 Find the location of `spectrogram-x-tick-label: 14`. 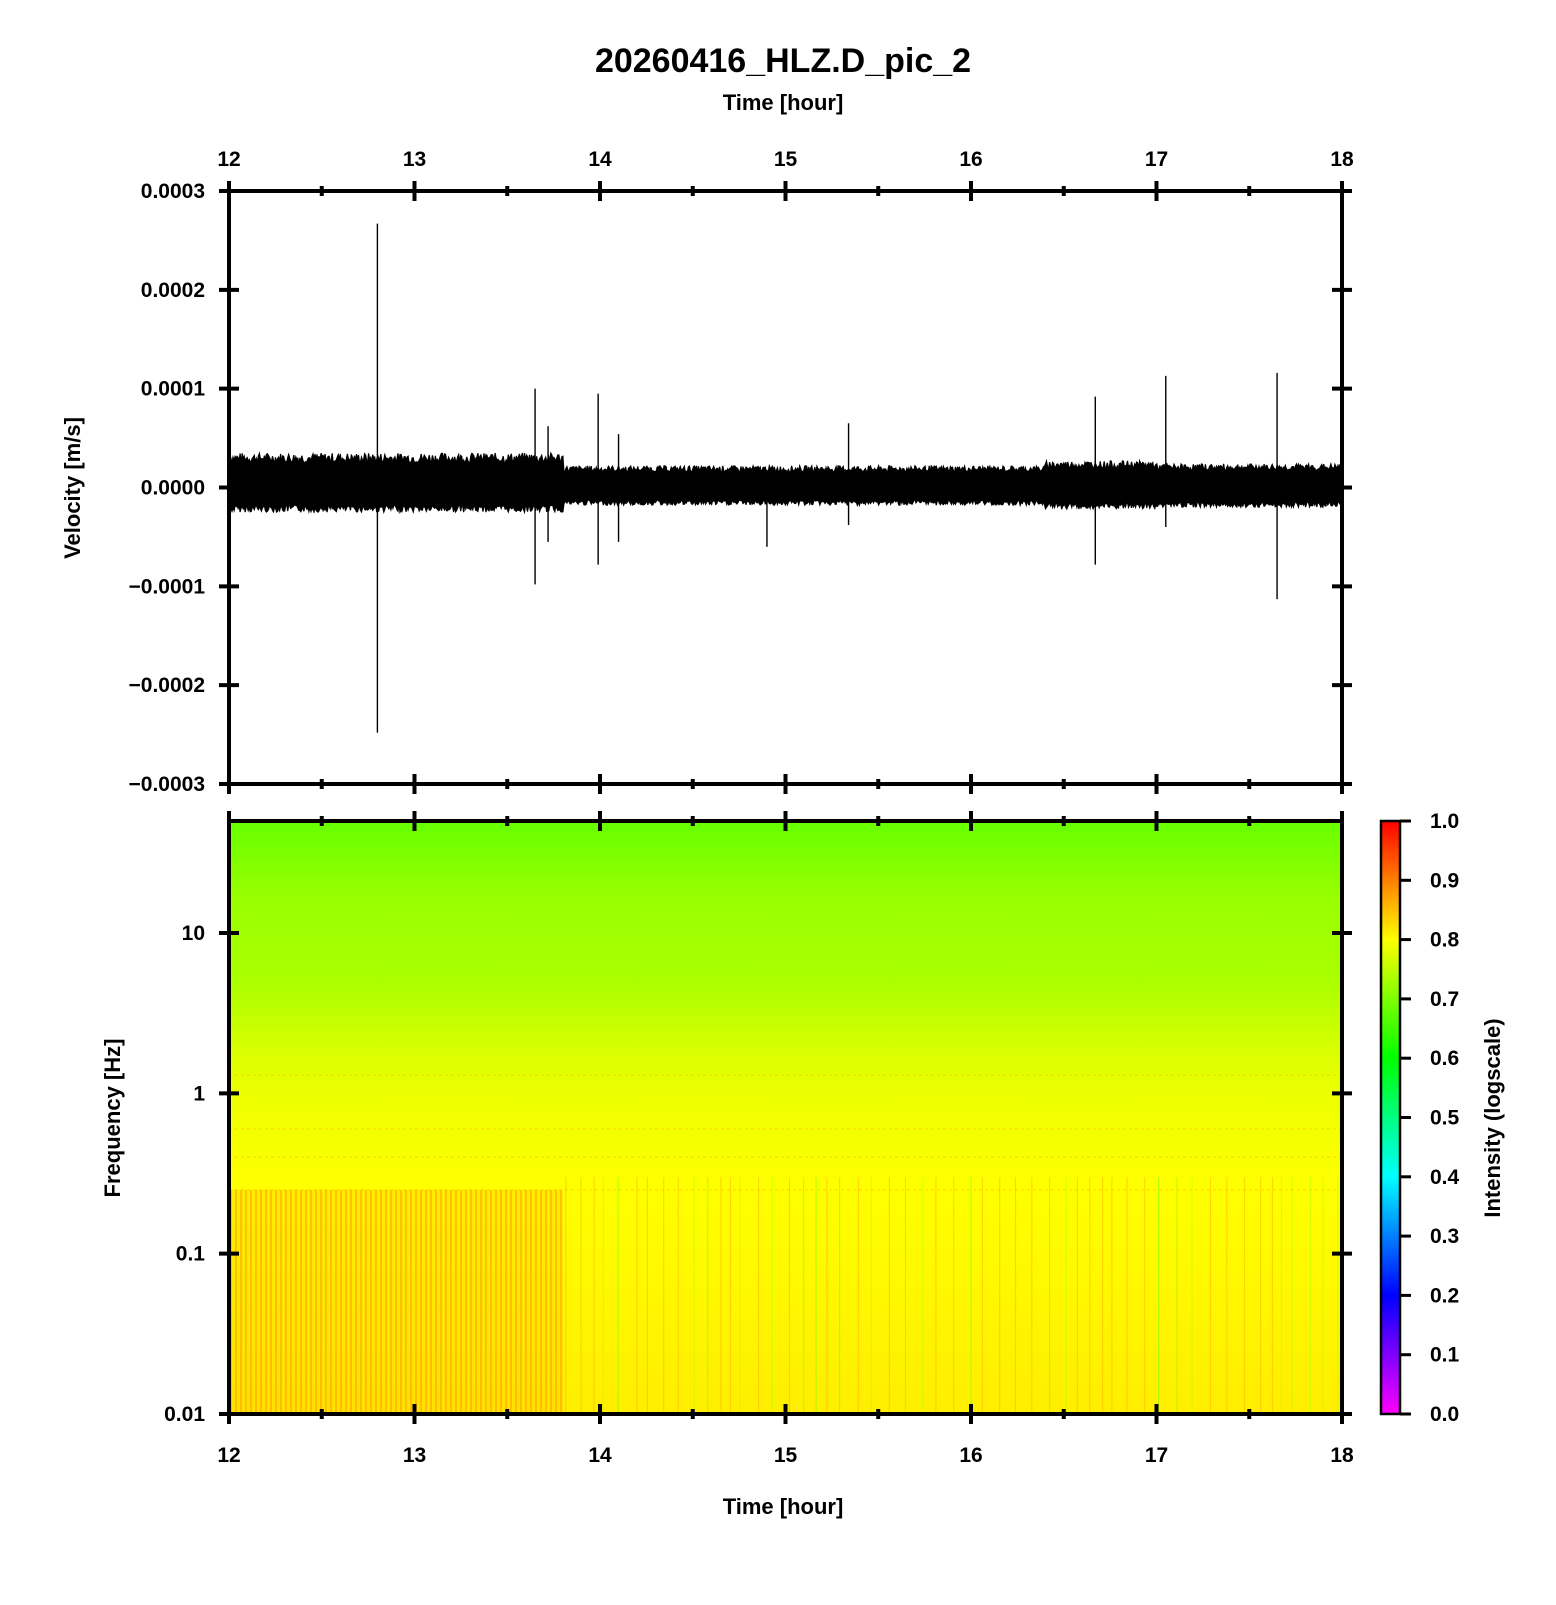

spectrogram-x-tick-label: 14 is located at coordinates (600, 1455).